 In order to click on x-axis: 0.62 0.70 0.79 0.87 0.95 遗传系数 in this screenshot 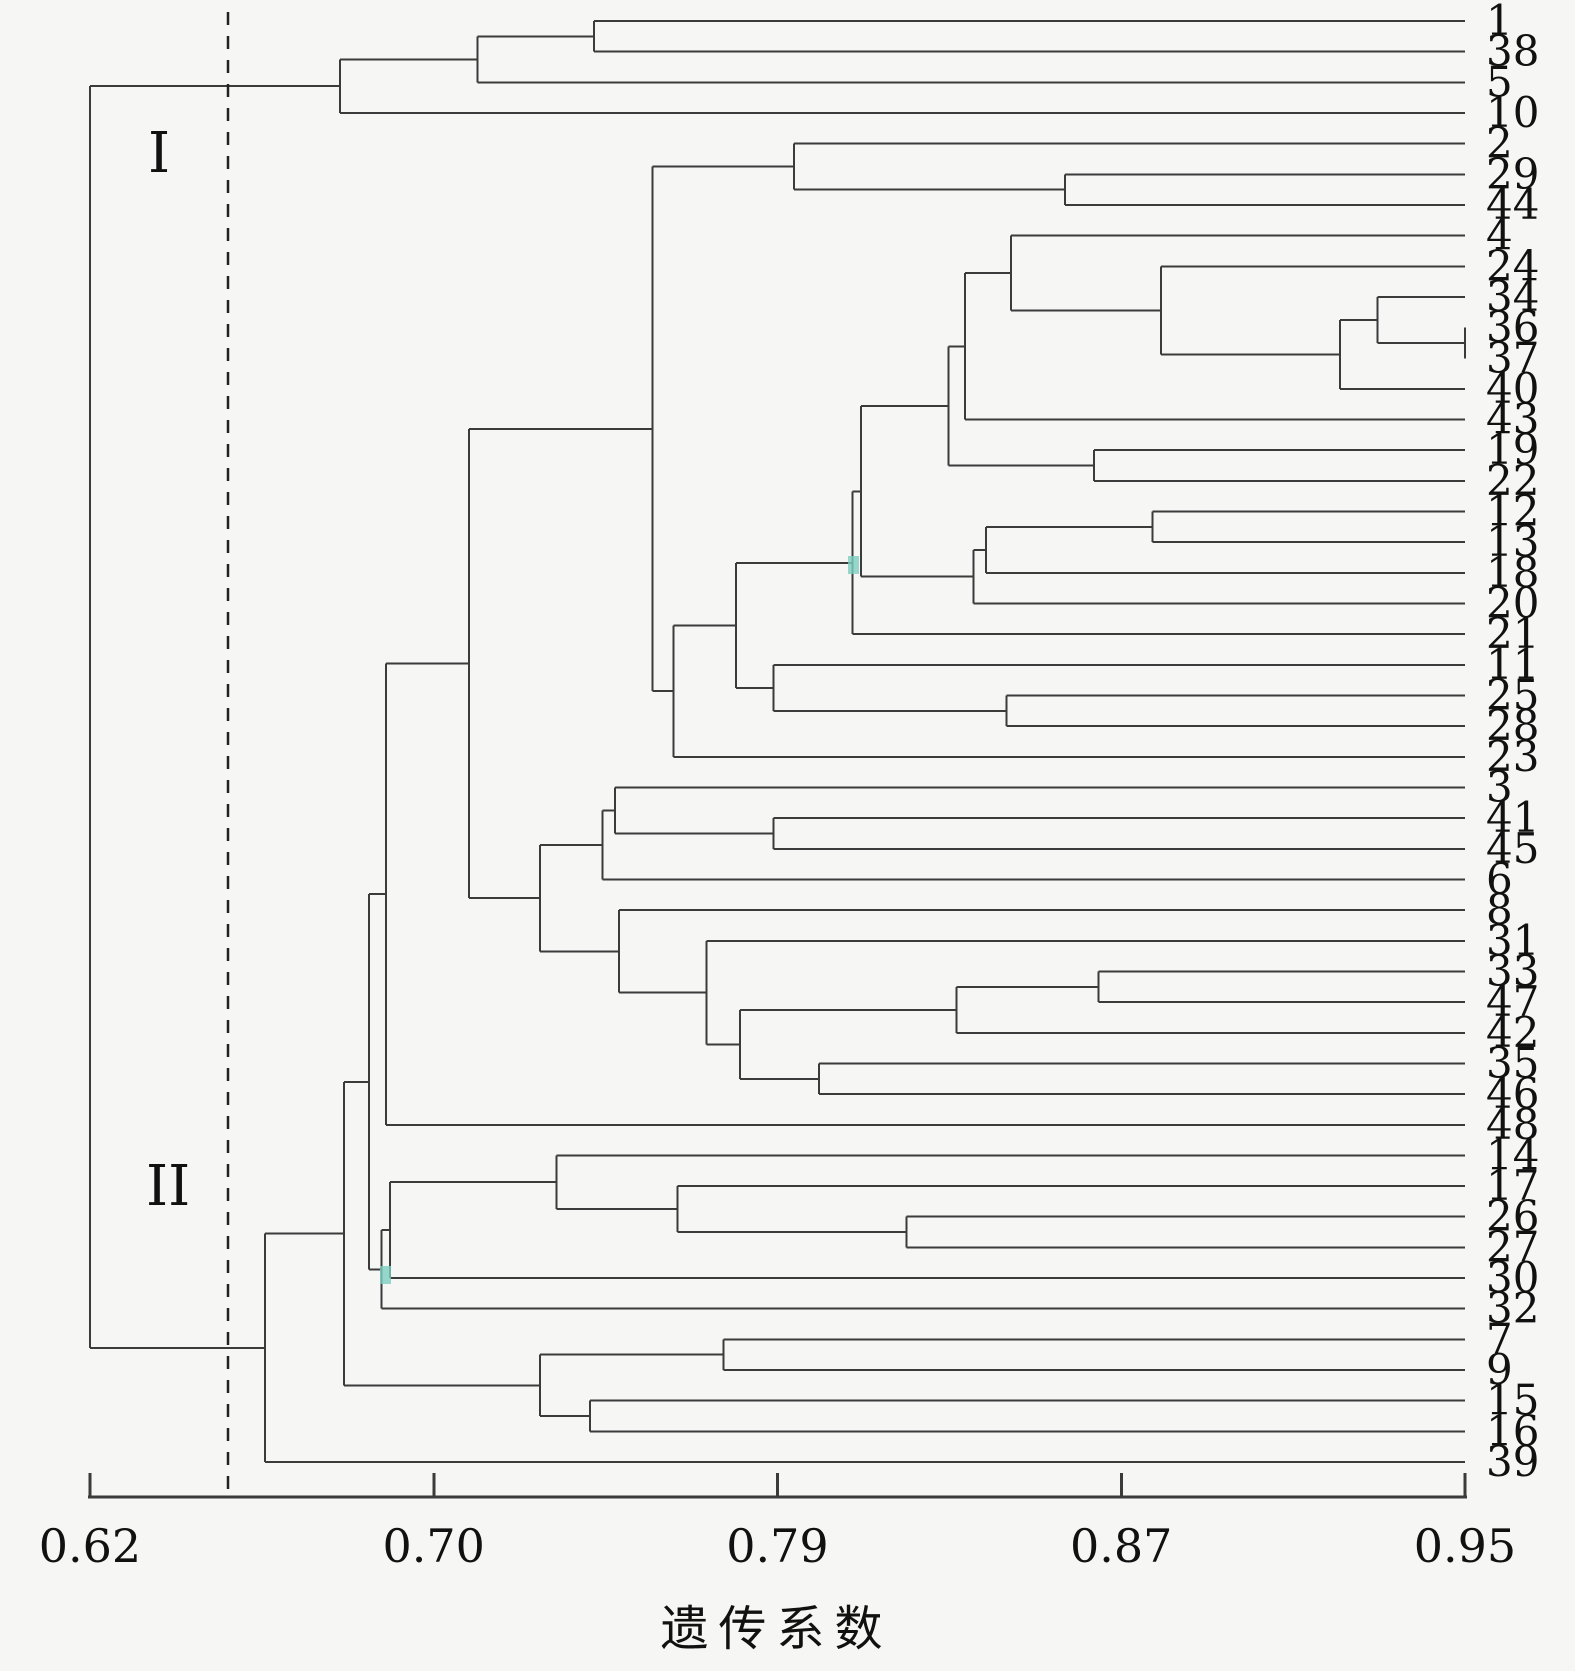, I will do `click(777, 1565)`.